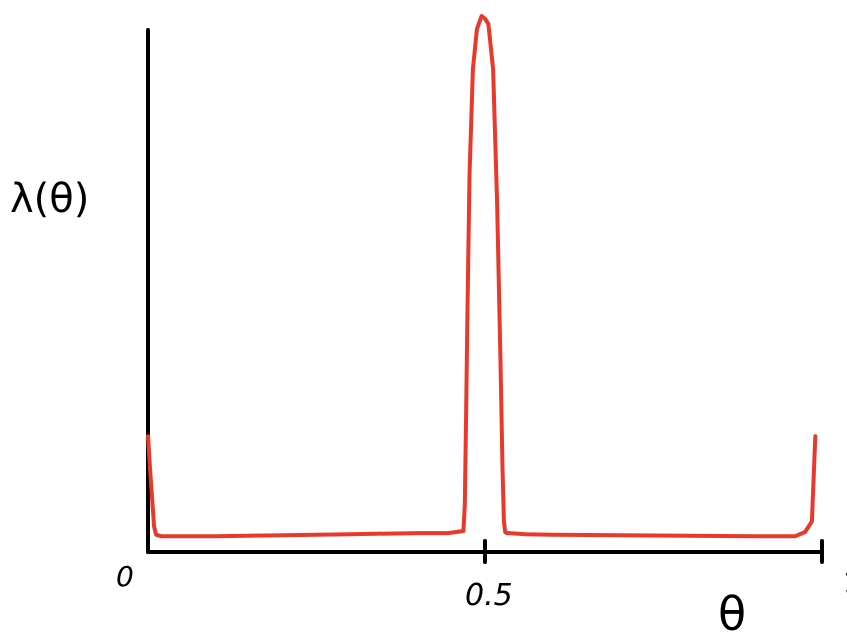  I want to click on x-tick-label: 0.5, so click(489, 595).